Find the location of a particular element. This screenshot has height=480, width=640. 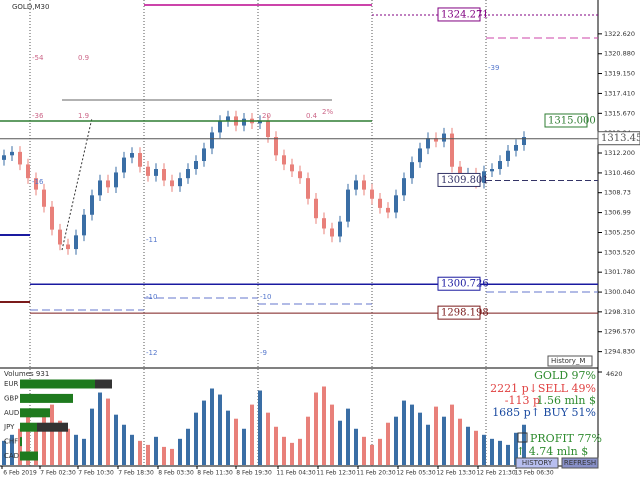

annotation: 0.9 is located at coordinates (83, 58).